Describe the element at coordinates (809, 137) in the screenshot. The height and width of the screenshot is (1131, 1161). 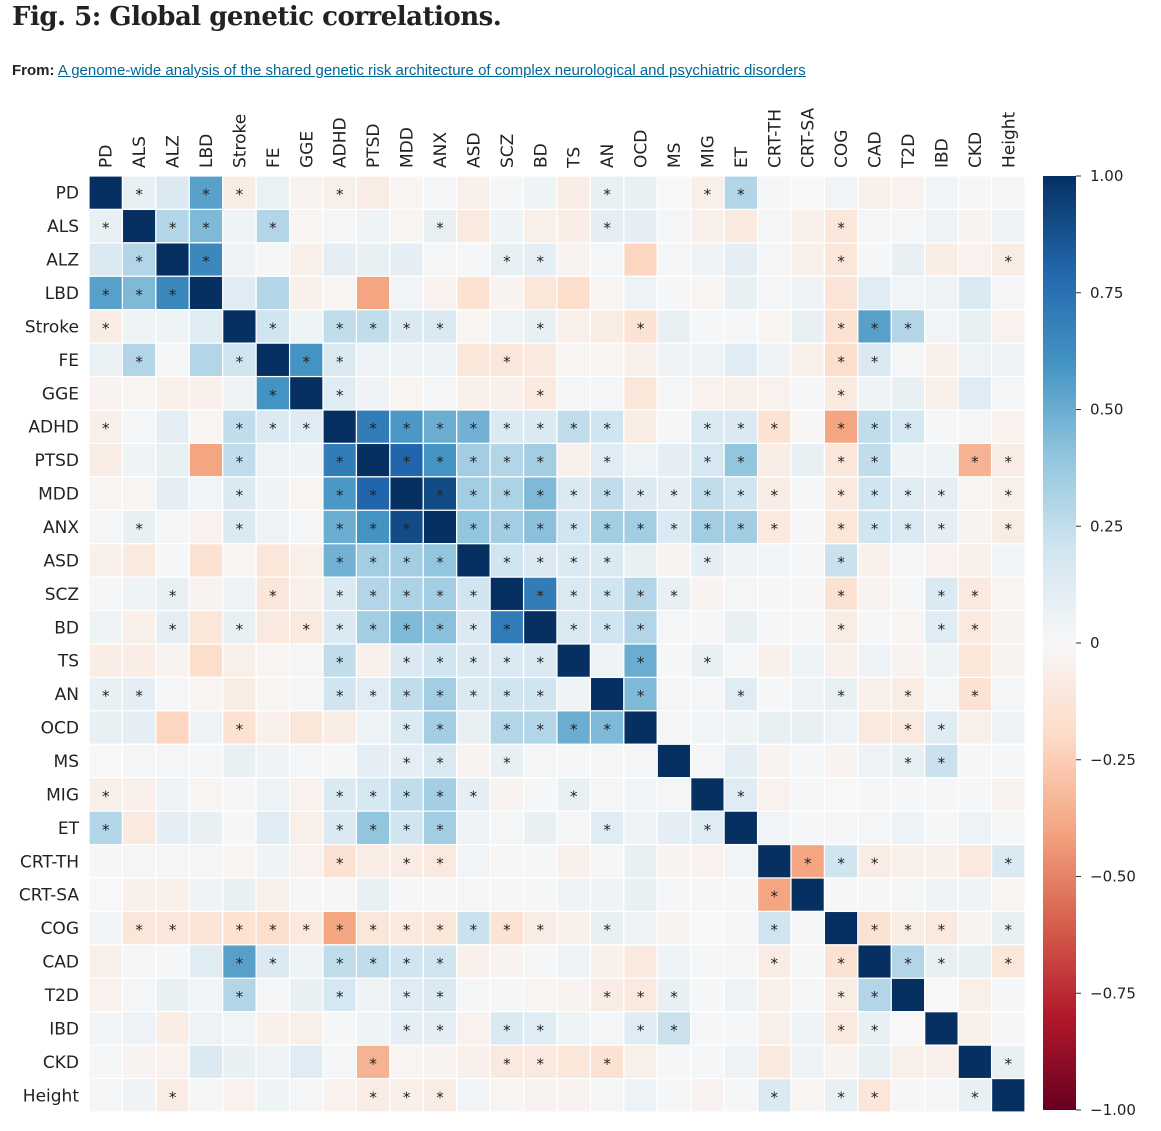
I see `column-label: CRT-SA` at that location.